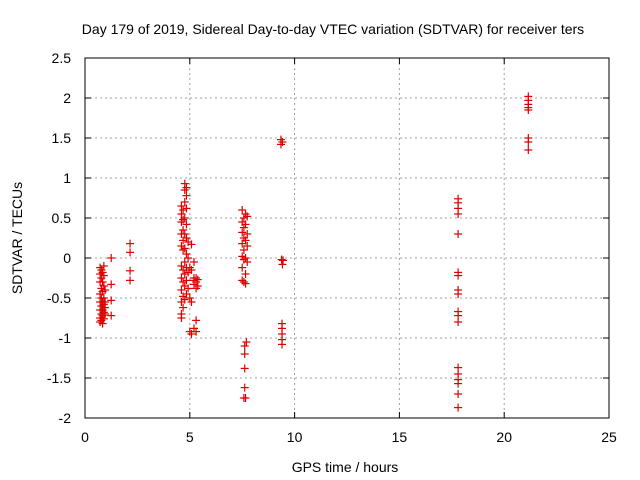 The width and height of the screenshot is (640, 480). I want to click on x-tick-label: 5, so click(190, 437).